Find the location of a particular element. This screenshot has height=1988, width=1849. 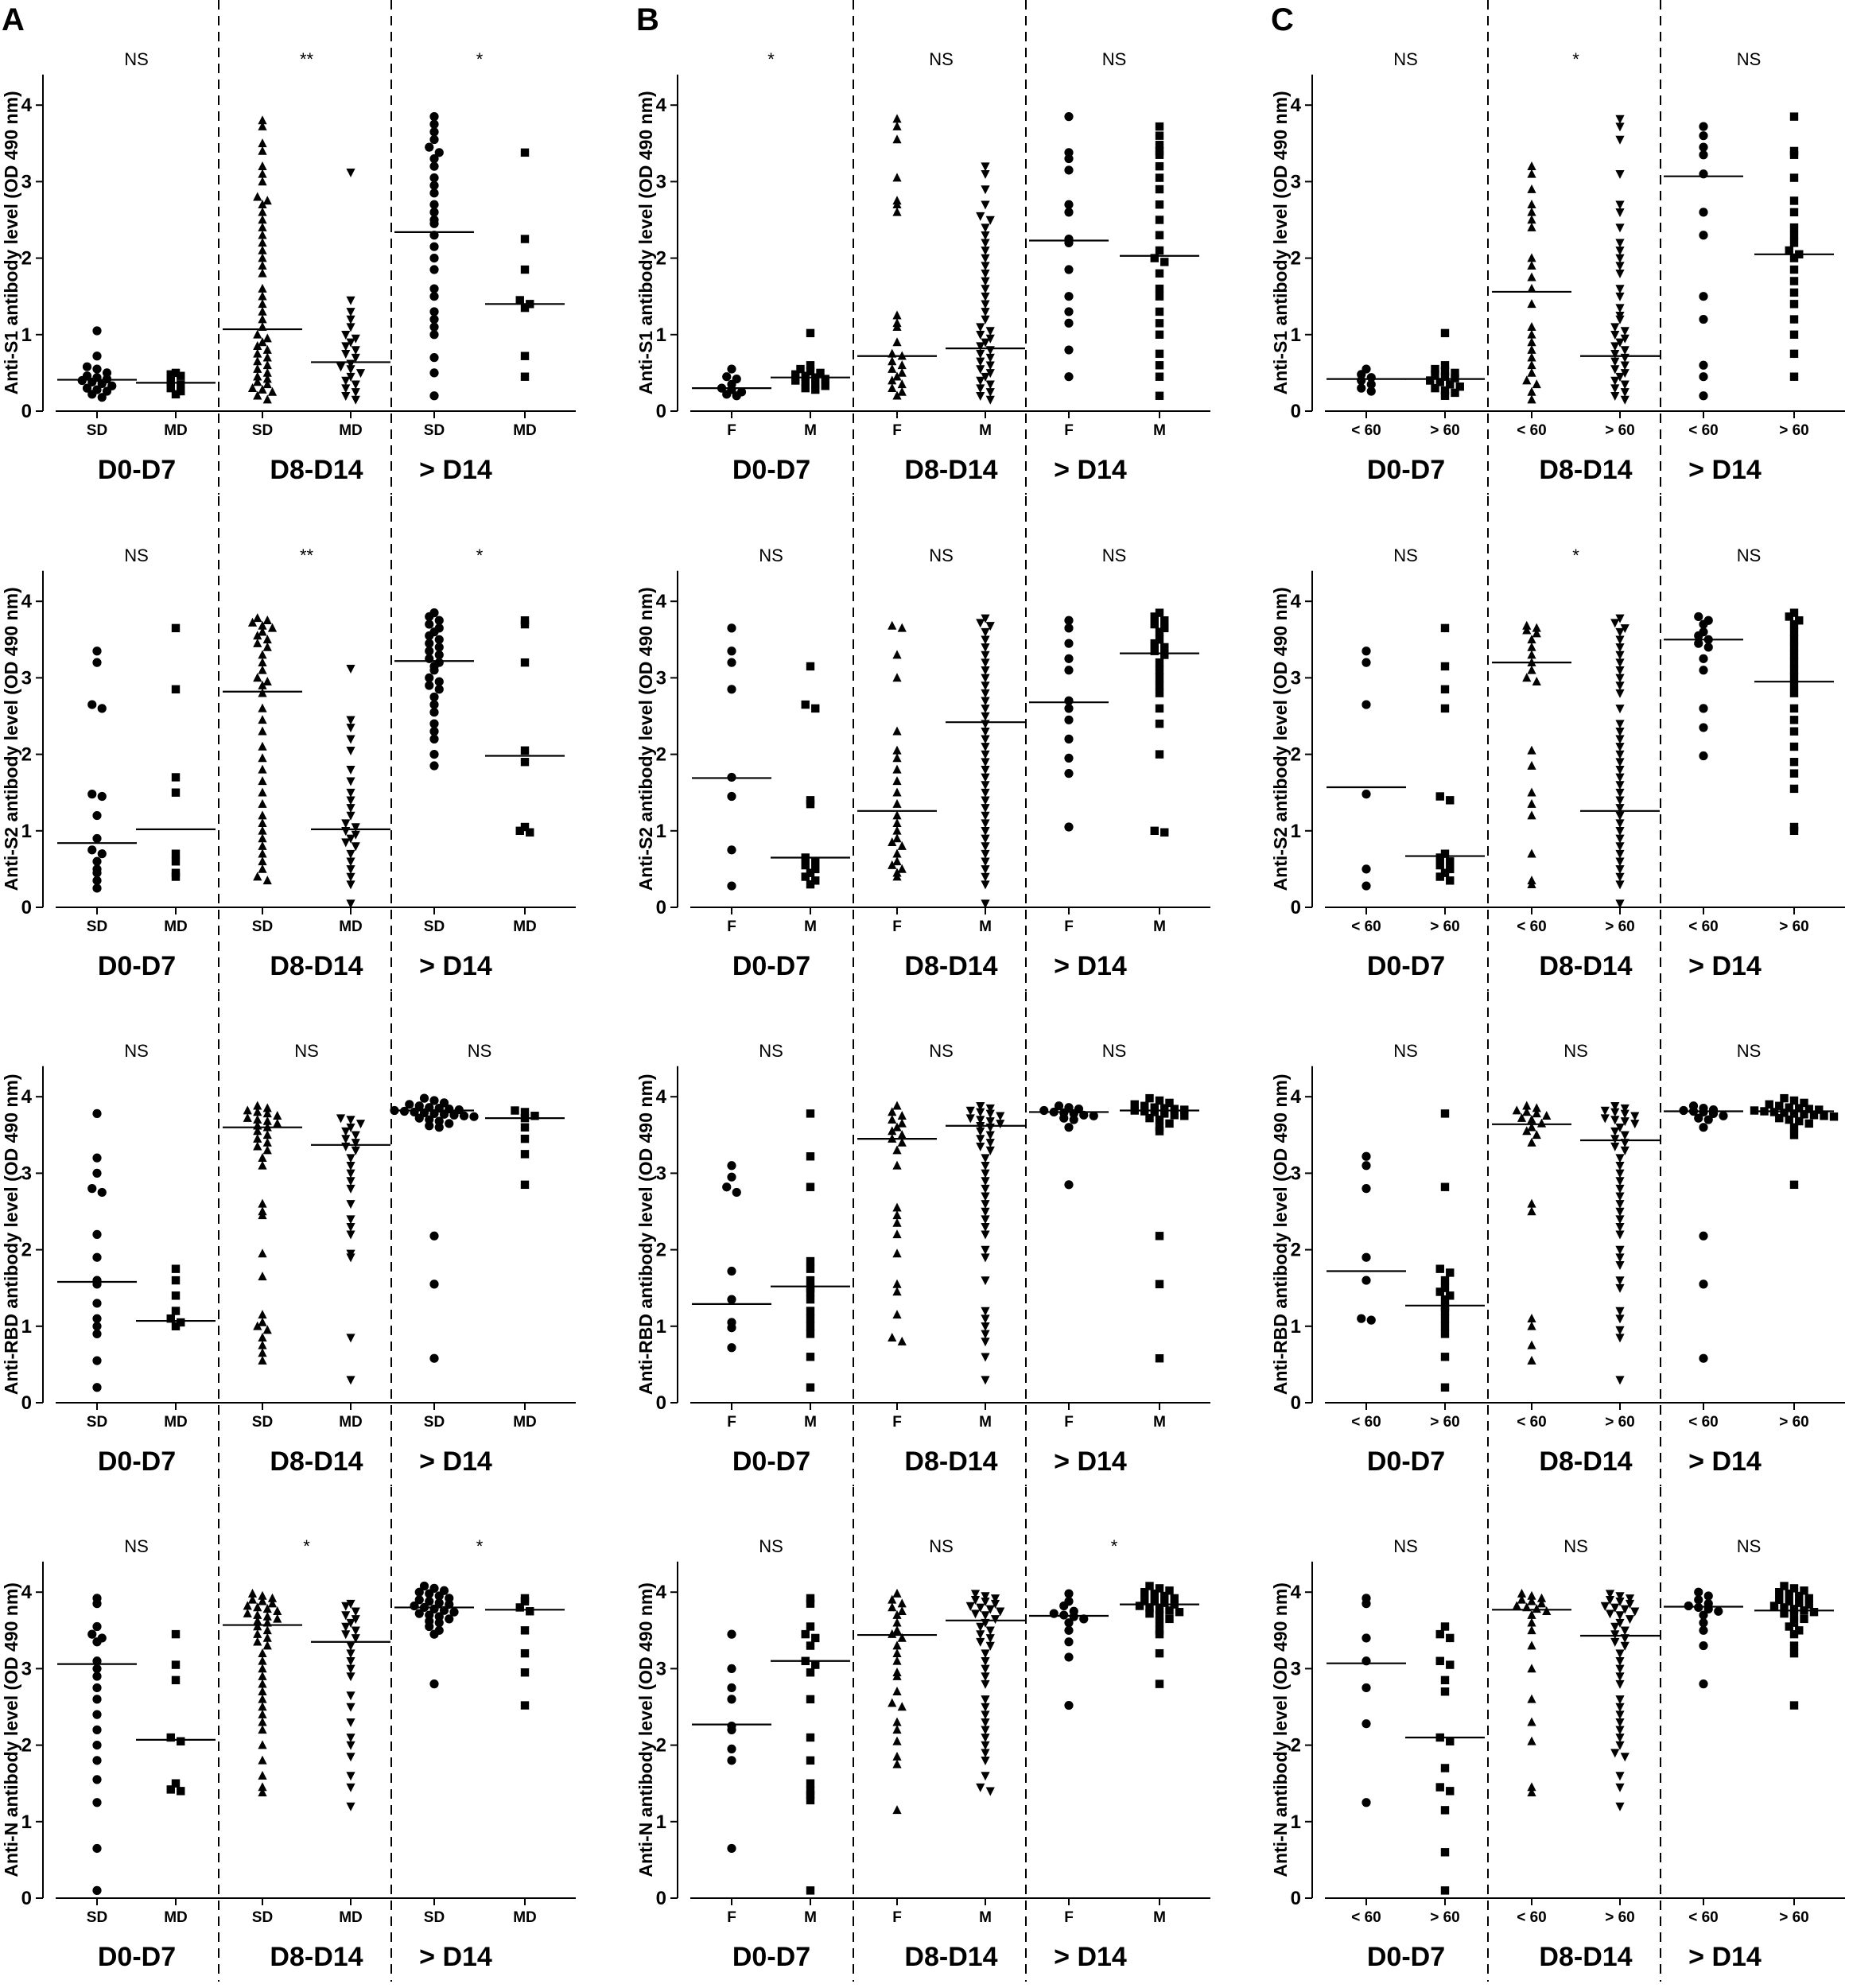

category-label: MD is located at coordinates (176, 1422).